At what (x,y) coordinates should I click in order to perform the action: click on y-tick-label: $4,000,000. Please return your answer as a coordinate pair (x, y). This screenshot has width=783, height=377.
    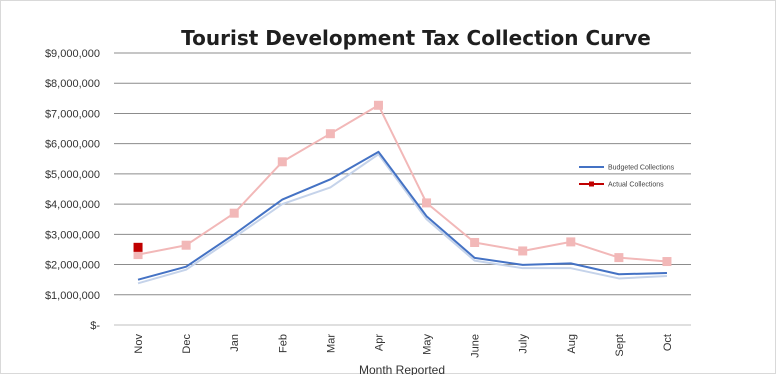
    Looking at the image, I should click on (72, 205).